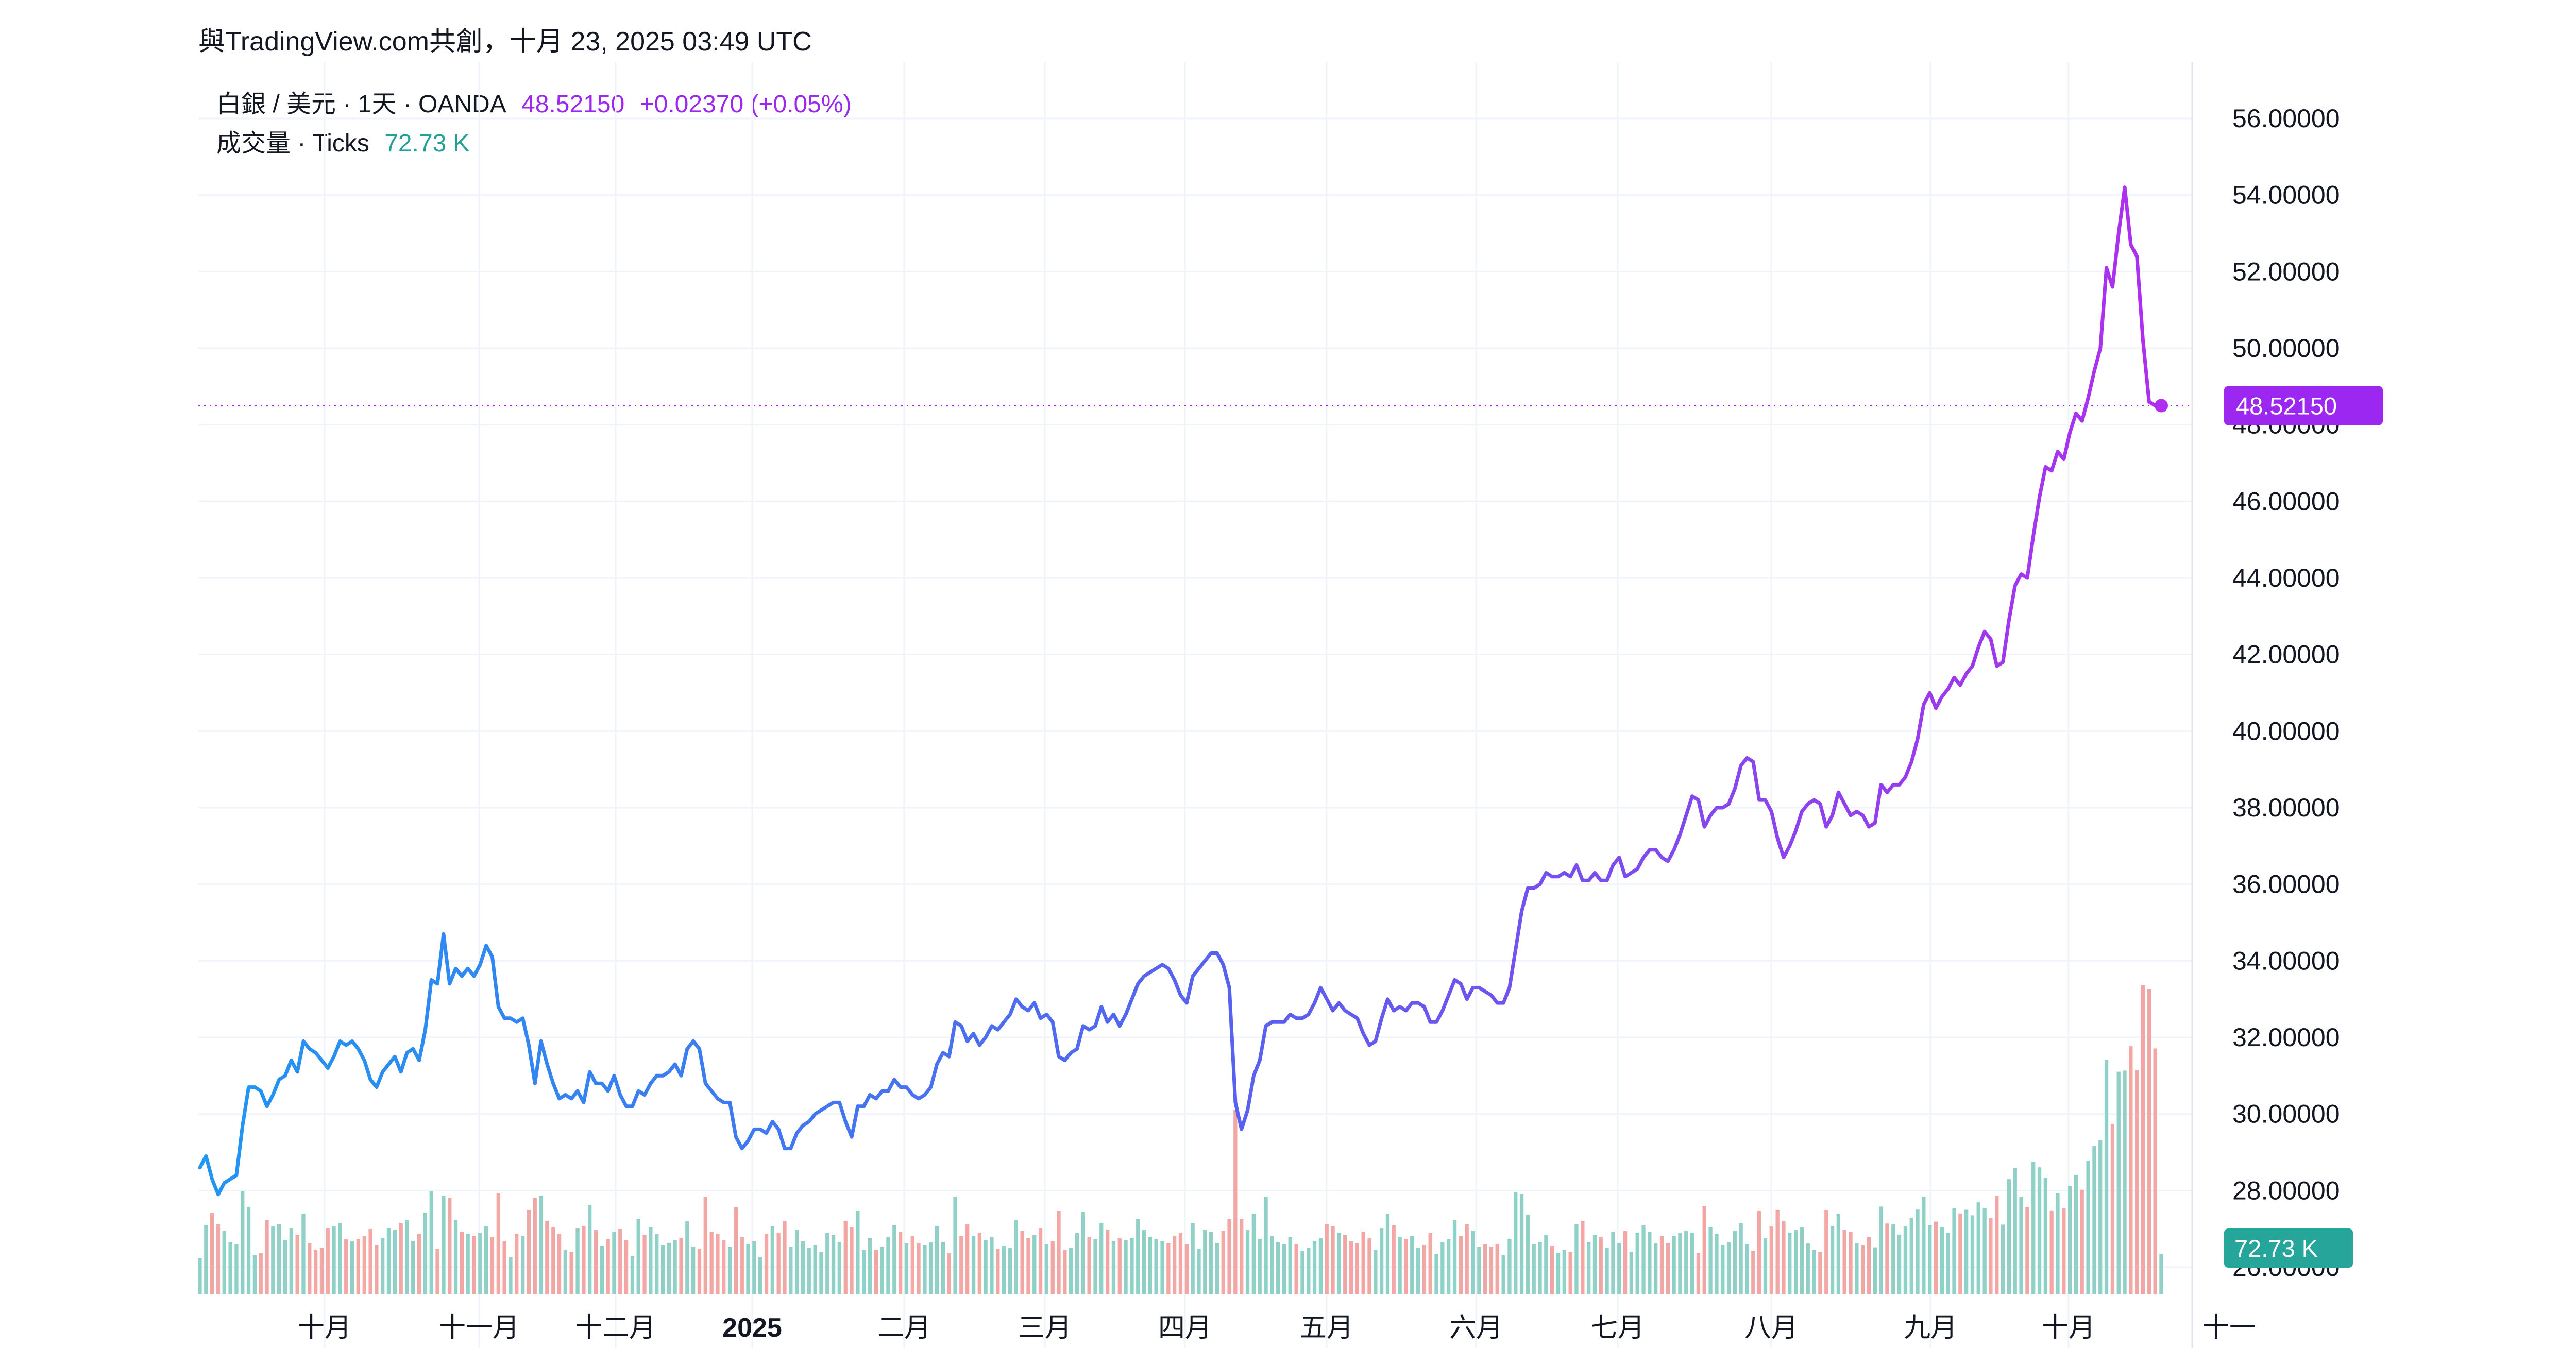  What do you see at coordinates (2286, 406) in the screenshot?
I see `last-price-badge-text: 48.52150` at bounding box center [2286, 406].